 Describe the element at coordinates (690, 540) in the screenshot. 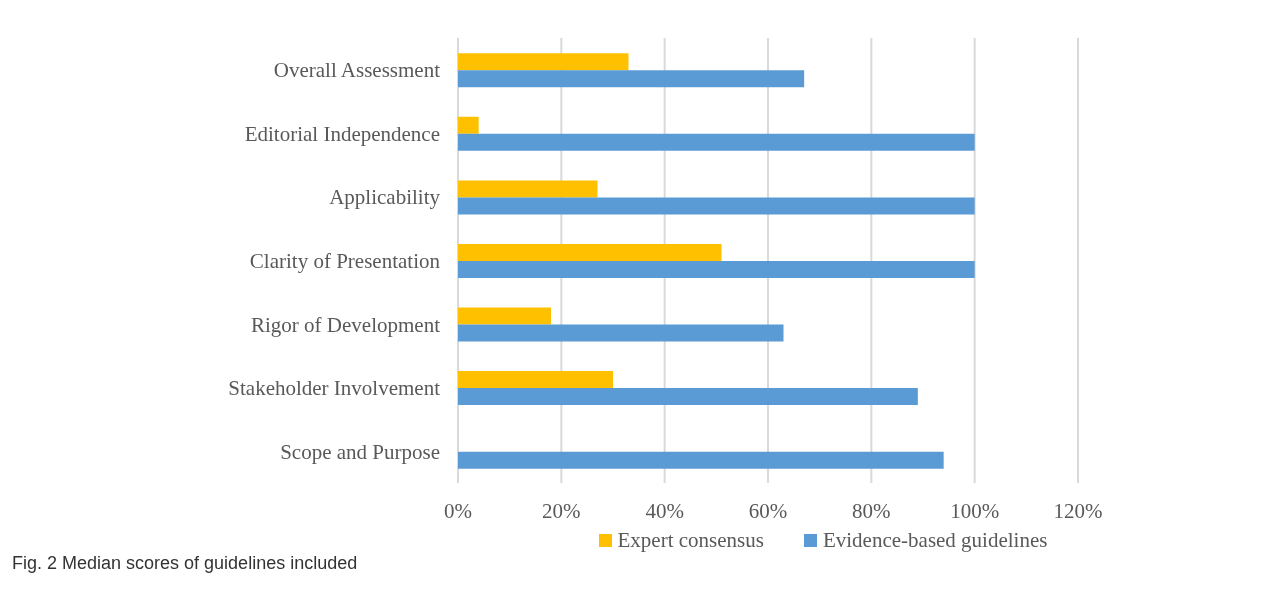

I see `legend-label: Expert consensus` at that location.